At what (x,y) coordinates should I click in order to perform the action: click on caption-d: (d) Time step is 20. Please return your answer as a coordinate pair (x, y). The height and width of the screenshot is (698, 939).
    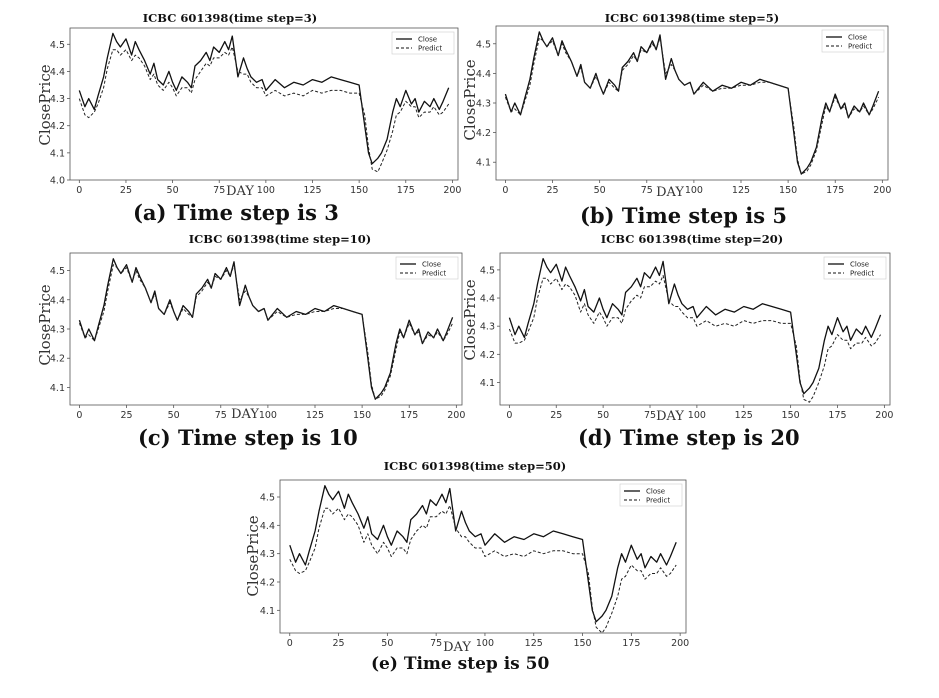
    Looking at the image, I should click on (689, 437).